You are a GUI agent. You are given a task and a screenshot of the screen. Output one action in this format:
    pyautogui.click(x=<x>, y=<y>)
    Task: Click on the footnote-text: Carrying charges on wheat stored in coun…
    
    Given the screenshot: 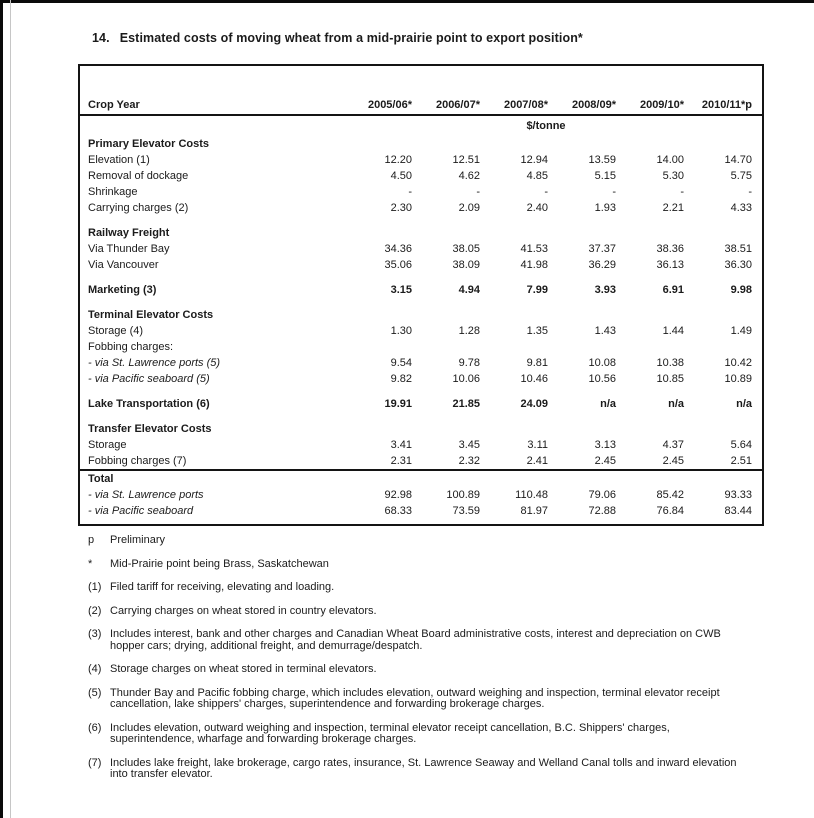 What is the action you would take?
    pyautogui.click(x=243, y=610)
    